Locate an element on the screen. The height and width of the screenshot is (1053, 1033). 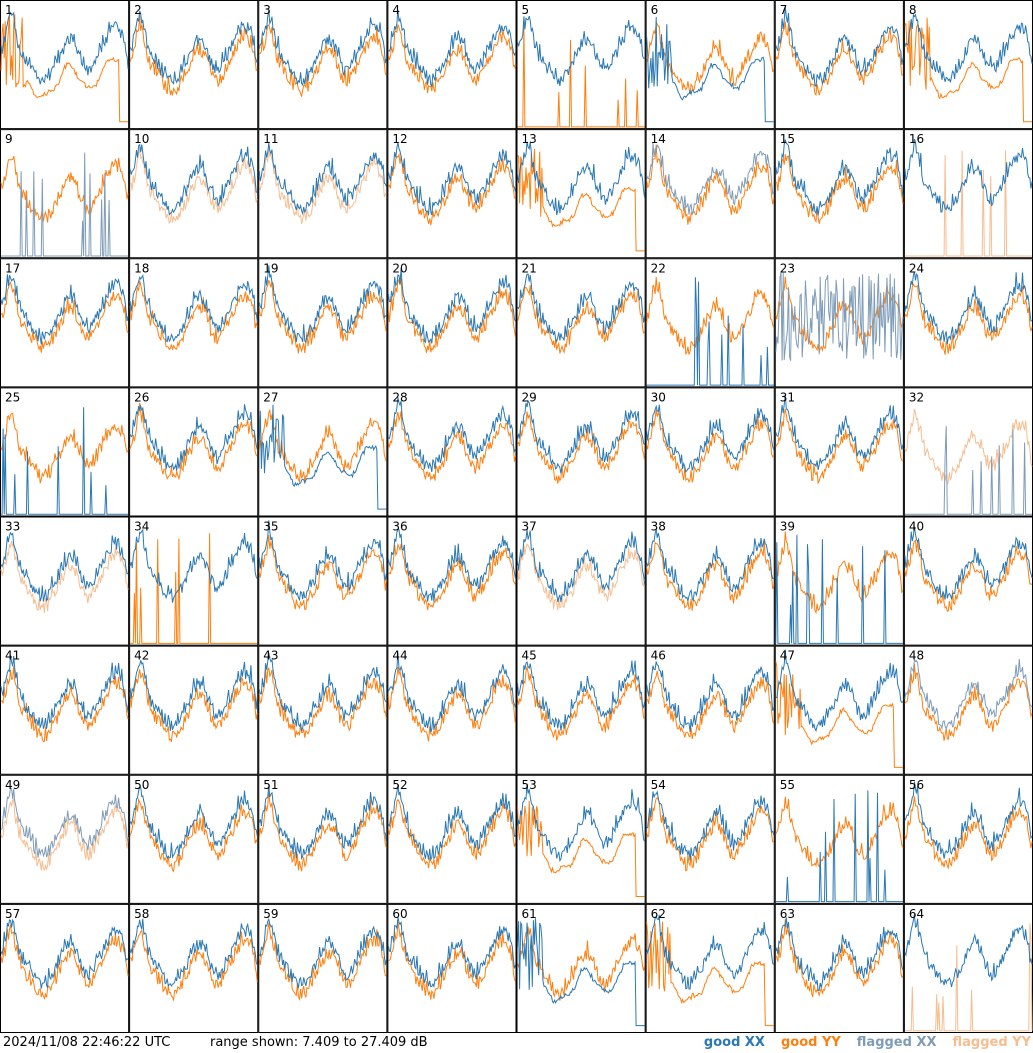
panel-label: 3 is located at coordinates (267, 10).